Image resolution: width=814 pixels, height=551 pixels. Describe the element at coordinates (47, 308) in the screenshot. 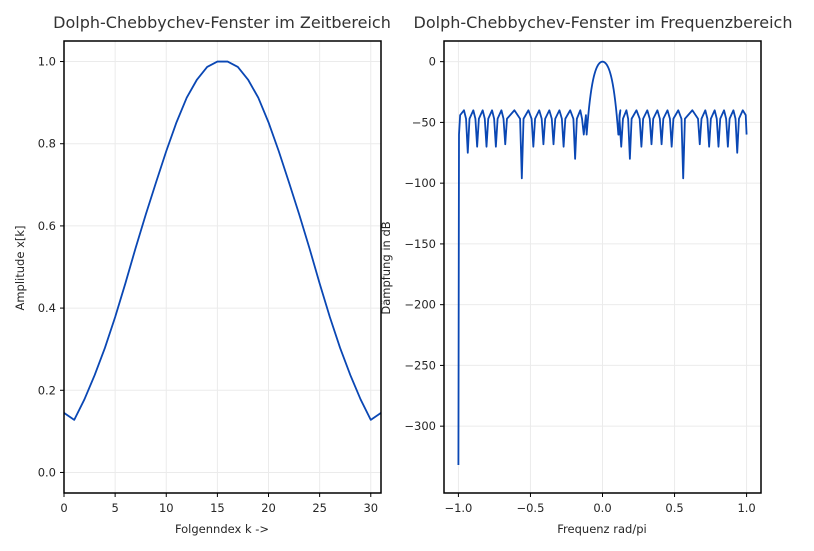

I see `y-tick-label: 0.4` at that location.